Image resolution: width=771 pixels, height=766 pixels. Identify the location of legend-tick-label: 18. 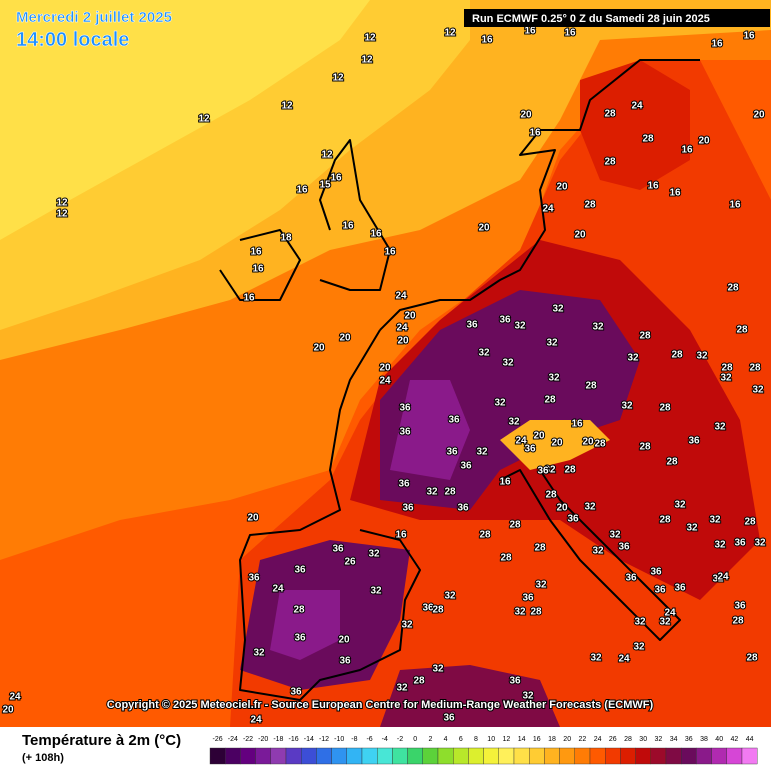
(552, 739).